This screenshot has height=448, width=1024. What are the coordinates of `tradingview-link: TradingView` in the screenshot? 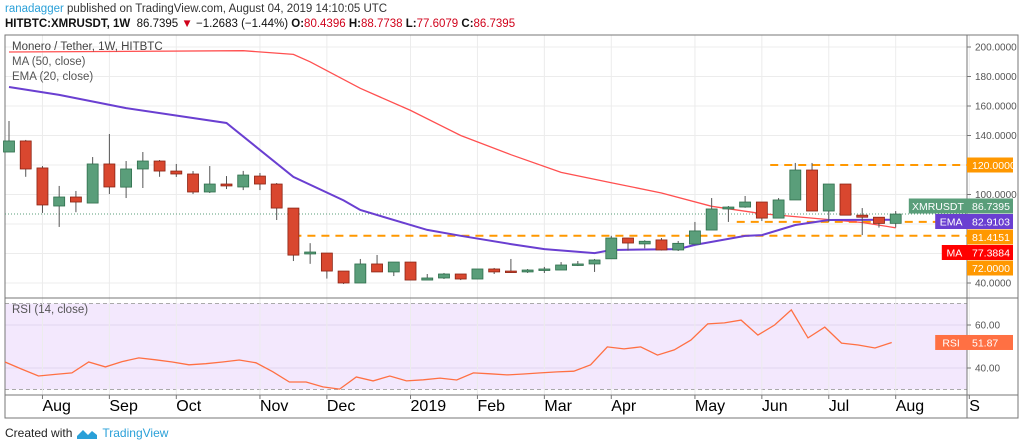 It's located at (135, 433).